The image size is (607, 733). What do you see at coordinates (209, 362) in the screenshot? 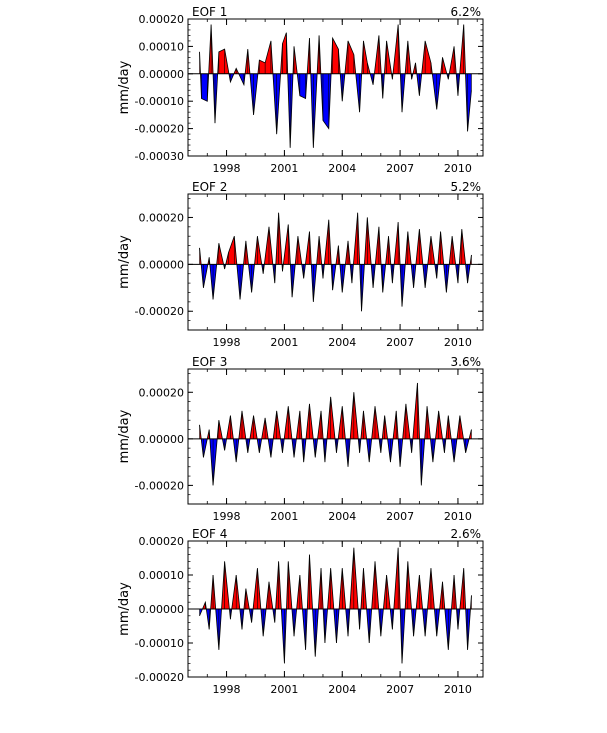
I see `panel-title: EOF 3` at bounding box center [209, 362].